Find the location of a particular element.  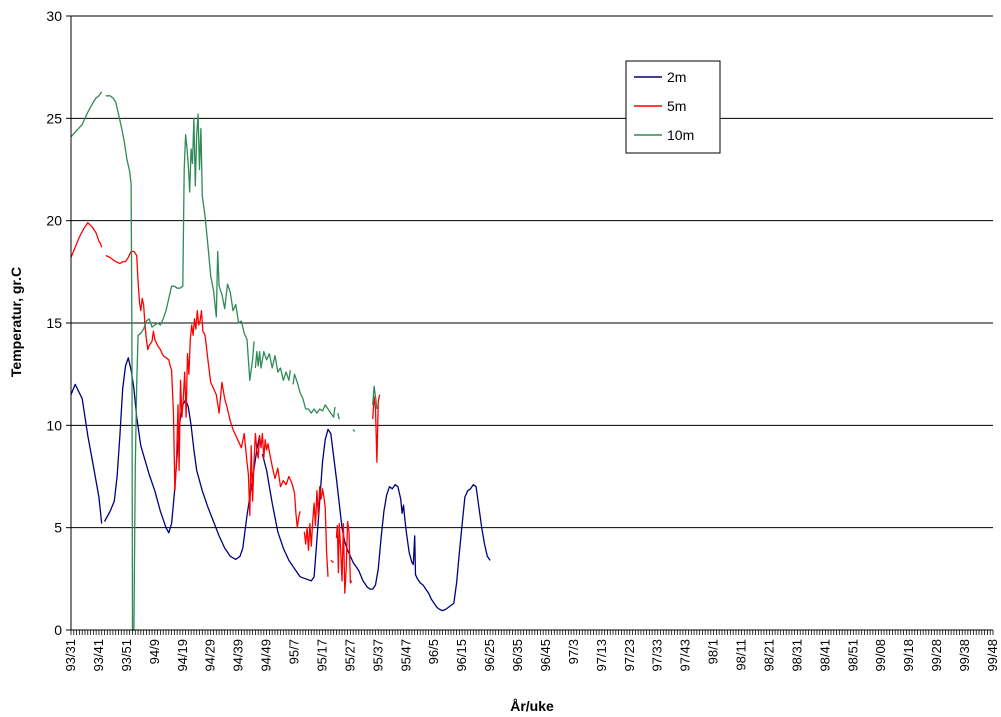

x-tick-label: 94/29 is located at coordinates (210, 655).